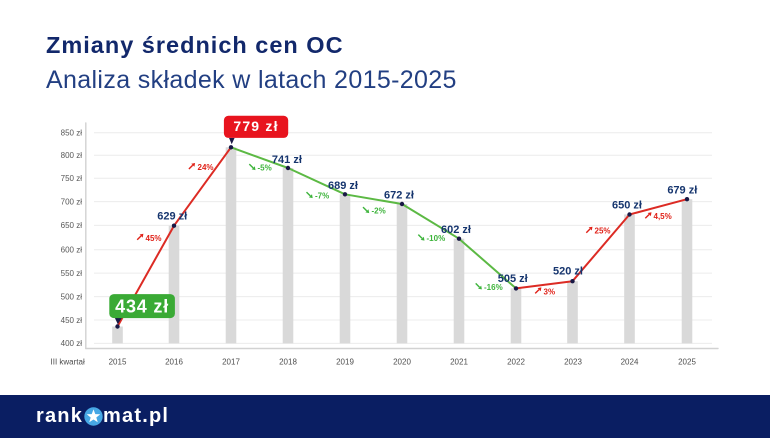  What do you see at coordinates (516, 362) in the screenshot?
I see `svg-text: 2022` at bounding box center [516, 362].